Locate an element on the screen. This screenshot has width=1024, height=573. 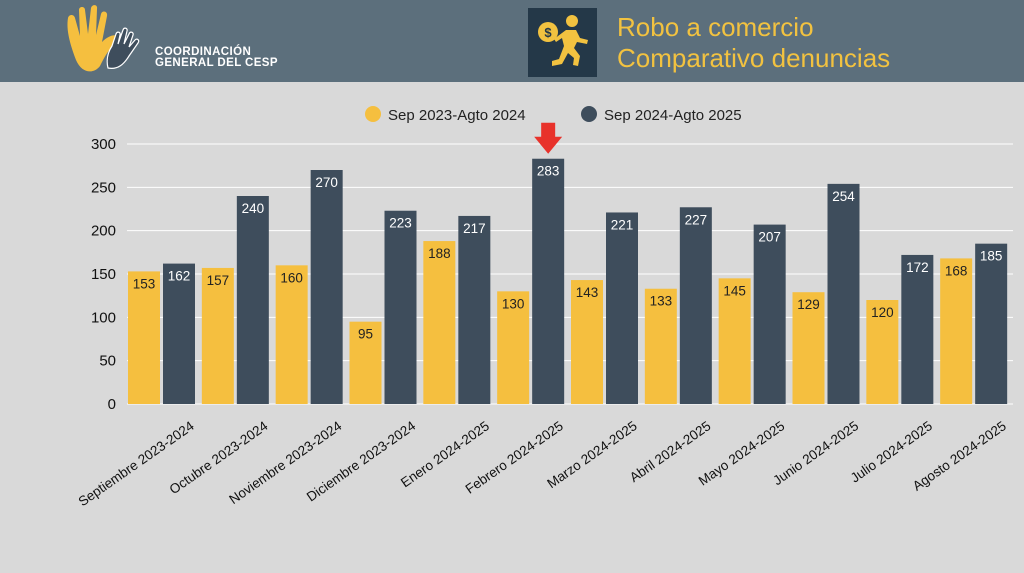
data-label-series1: 95 is located at coordinates (365, 334).